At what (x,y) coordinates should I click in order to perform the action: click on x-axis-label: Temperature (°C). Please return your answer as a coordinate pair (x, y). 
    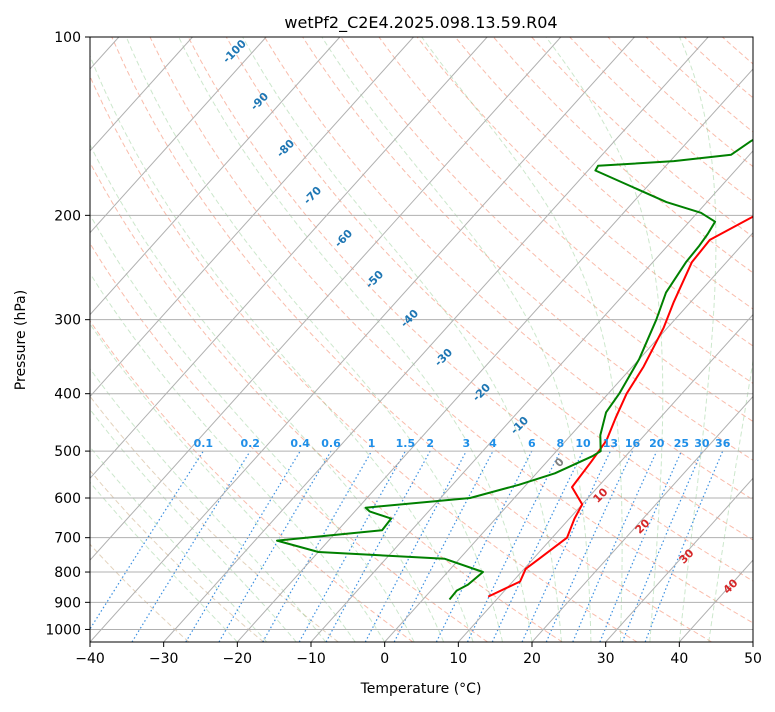
    Looking at the image, I should click on (421, 689).